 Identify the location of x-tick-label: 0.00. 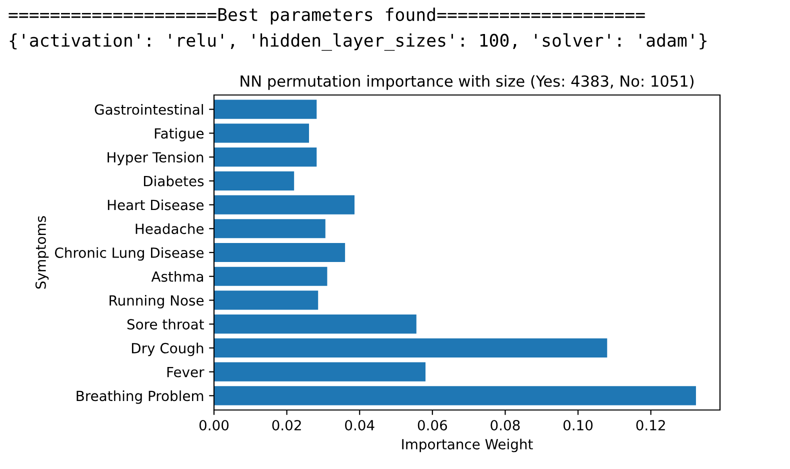
(214, 425).